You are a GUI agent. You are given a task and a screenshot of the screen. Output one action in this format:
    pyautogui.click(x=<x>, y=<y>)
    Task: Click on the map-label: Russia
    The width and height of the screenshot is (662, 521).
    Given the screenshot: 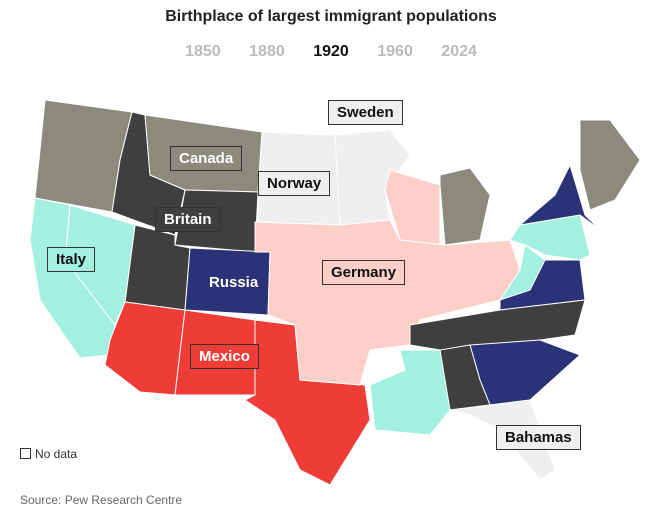 What is the action you would take?
    pyautogui.click(x=234, y=282)
    